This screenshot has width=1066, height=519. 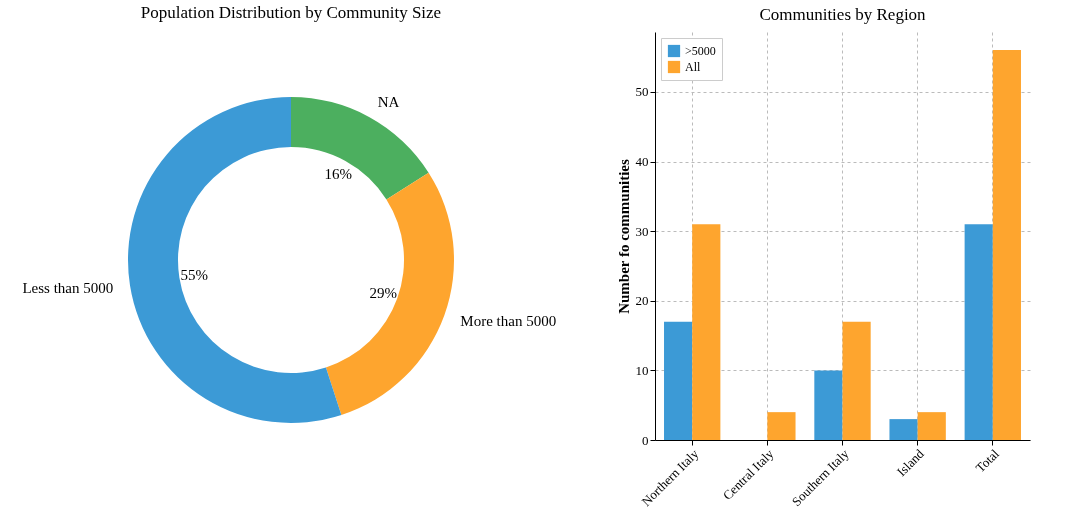 I want to click on y-tick-label: 10, so click(x=642, y=370).